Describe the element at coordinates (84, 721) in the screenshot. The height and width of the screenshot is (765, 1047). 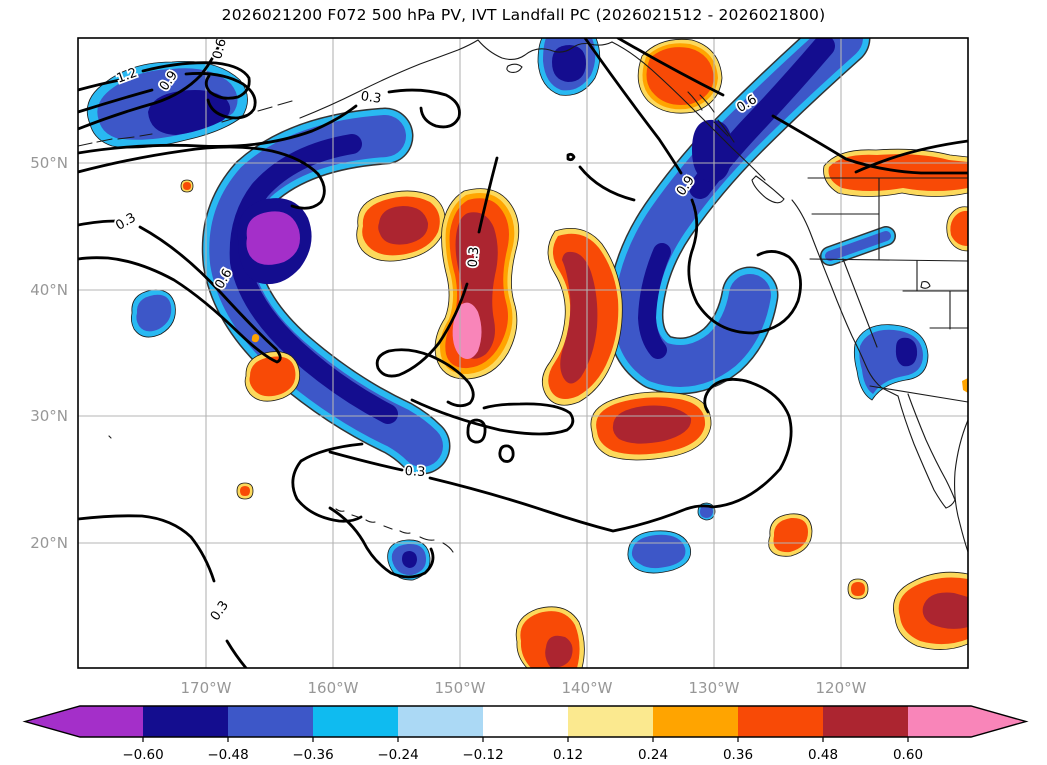
I see `colorbar-left-arrow` at that location.